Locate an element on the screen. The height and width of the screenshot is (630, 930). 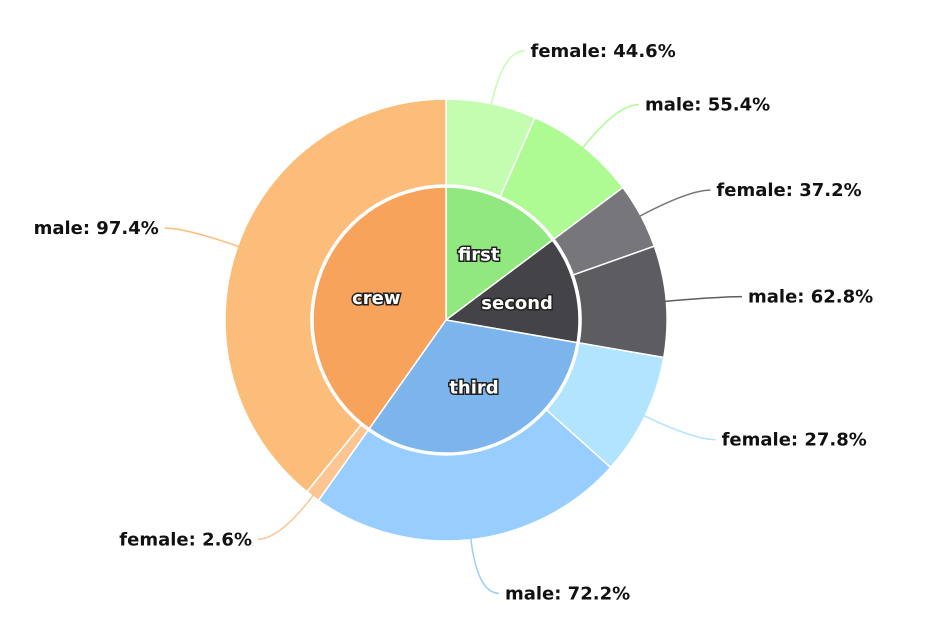
inner-slice-crew is located at coordinates (379, 308).